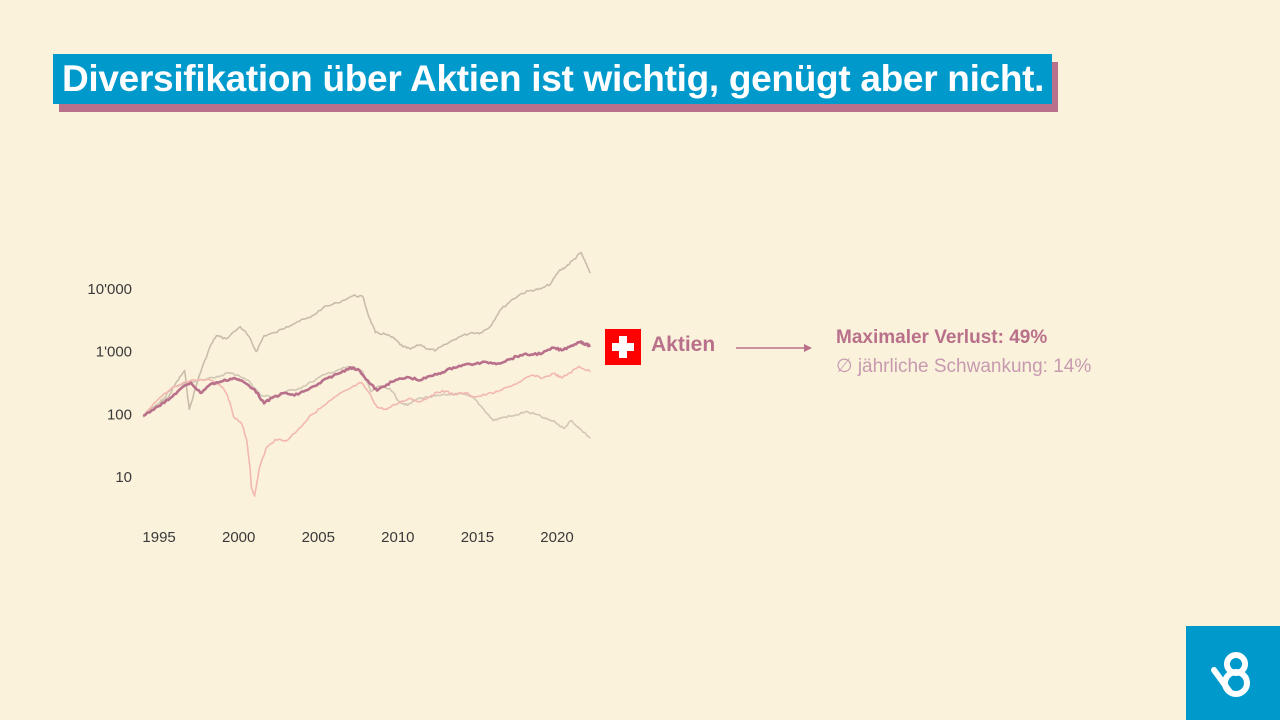 The height and width of the screenshot is (720, 1280). I want to click on series-label: Aktien, so click(683, 344).